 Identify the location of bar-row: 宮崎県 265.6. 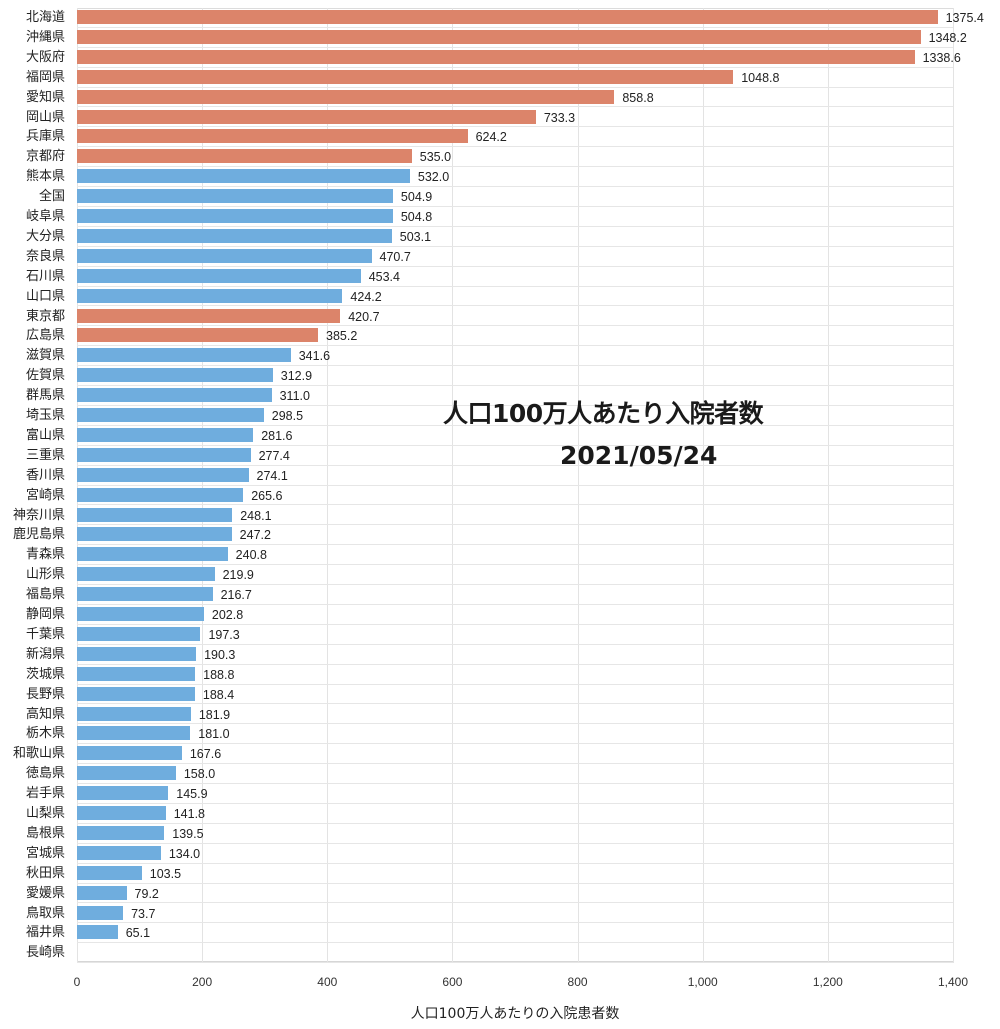
(500, 496).